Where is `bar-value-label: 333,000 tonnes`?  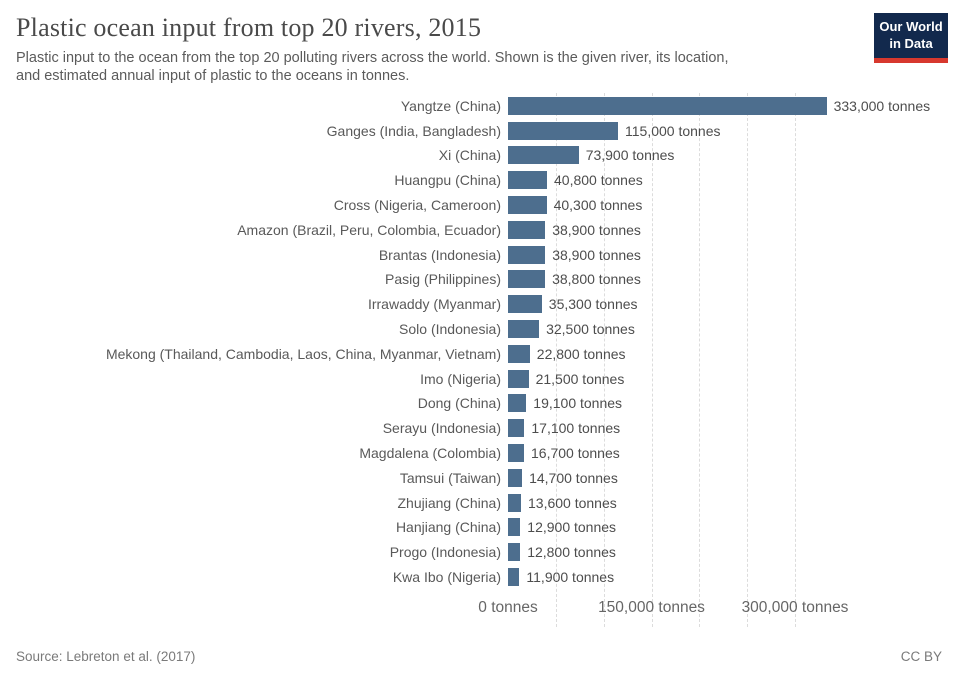
bar-value-label: 333,000 tonnes is located at coordinates (882, 105).